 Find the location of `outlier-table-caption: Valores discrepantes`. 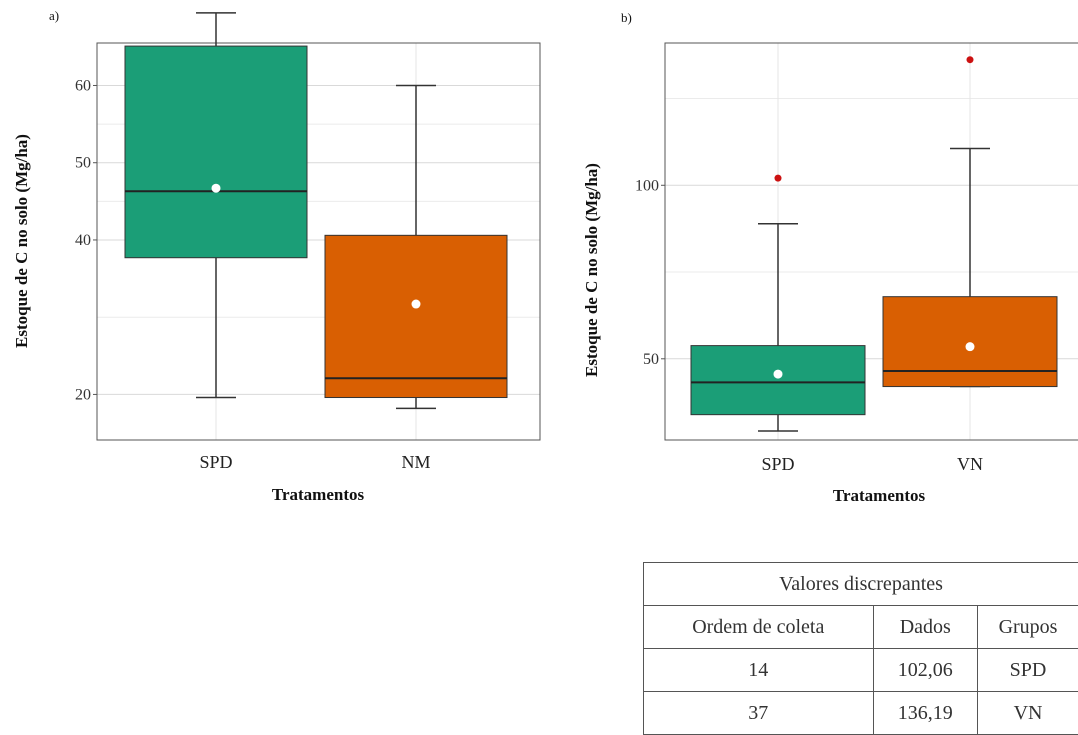

outlier-table-caption: Valores discrepantes is located at coordinates (861, 584).